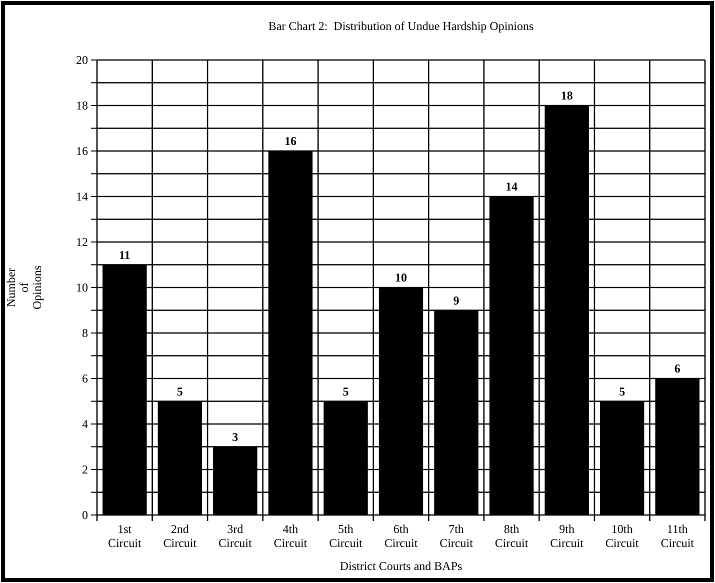  I want to click on x-tick-label: 1st Circuit, so click(125, 536).